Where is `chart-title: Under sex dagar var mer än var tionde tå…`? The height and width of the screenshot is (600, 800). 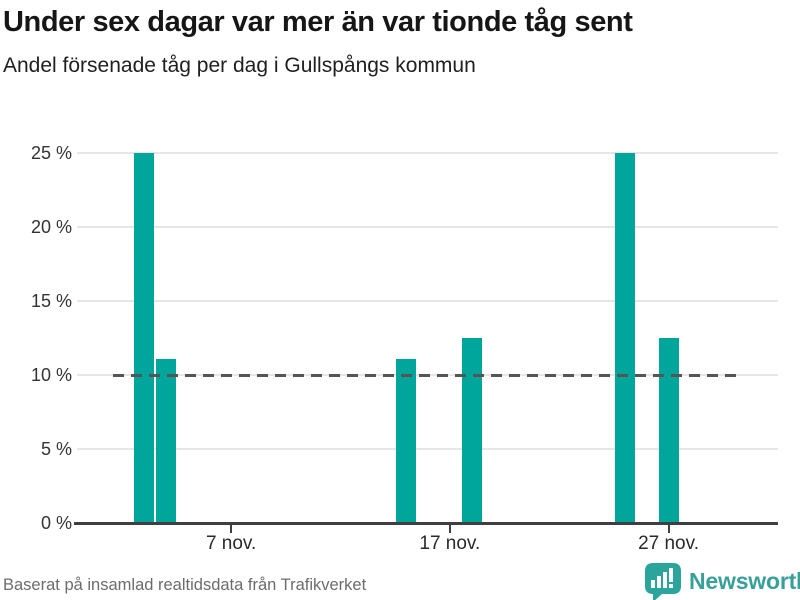
chart-title: Under sex dagar var mer än var tionde tå… is located at coordinates (318, 22).